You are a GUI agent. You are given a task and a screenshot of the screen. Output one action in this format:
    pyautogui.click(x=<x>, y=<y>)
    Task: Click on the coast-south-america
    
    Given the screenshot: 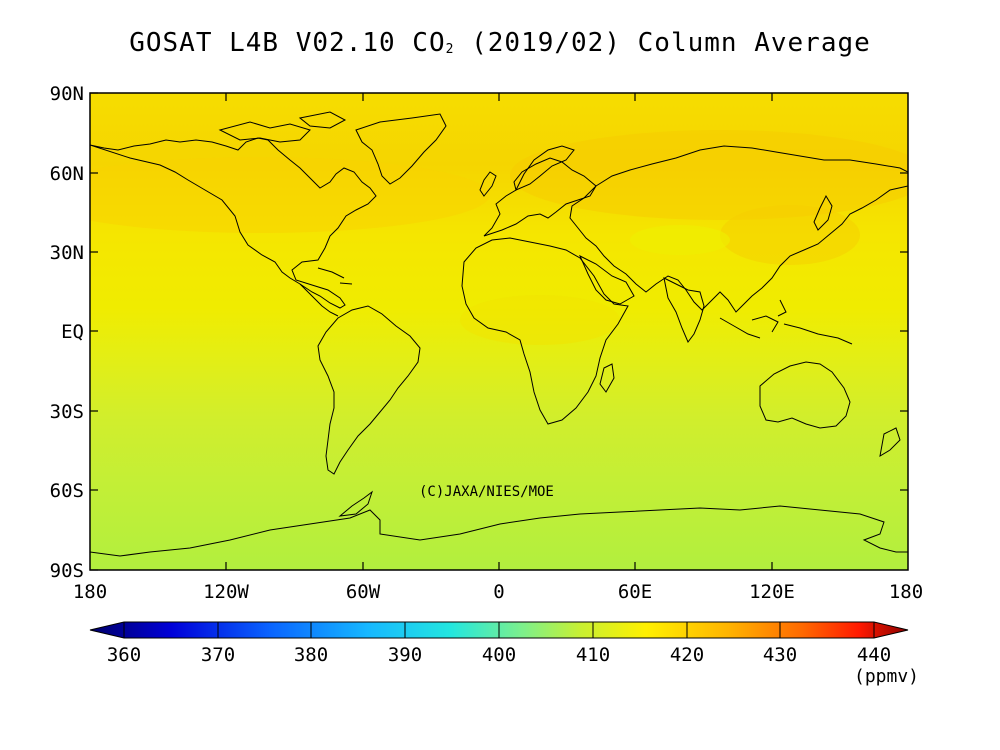 What is the action you would take?
    pyautogui.click(x=369, y=390)
    